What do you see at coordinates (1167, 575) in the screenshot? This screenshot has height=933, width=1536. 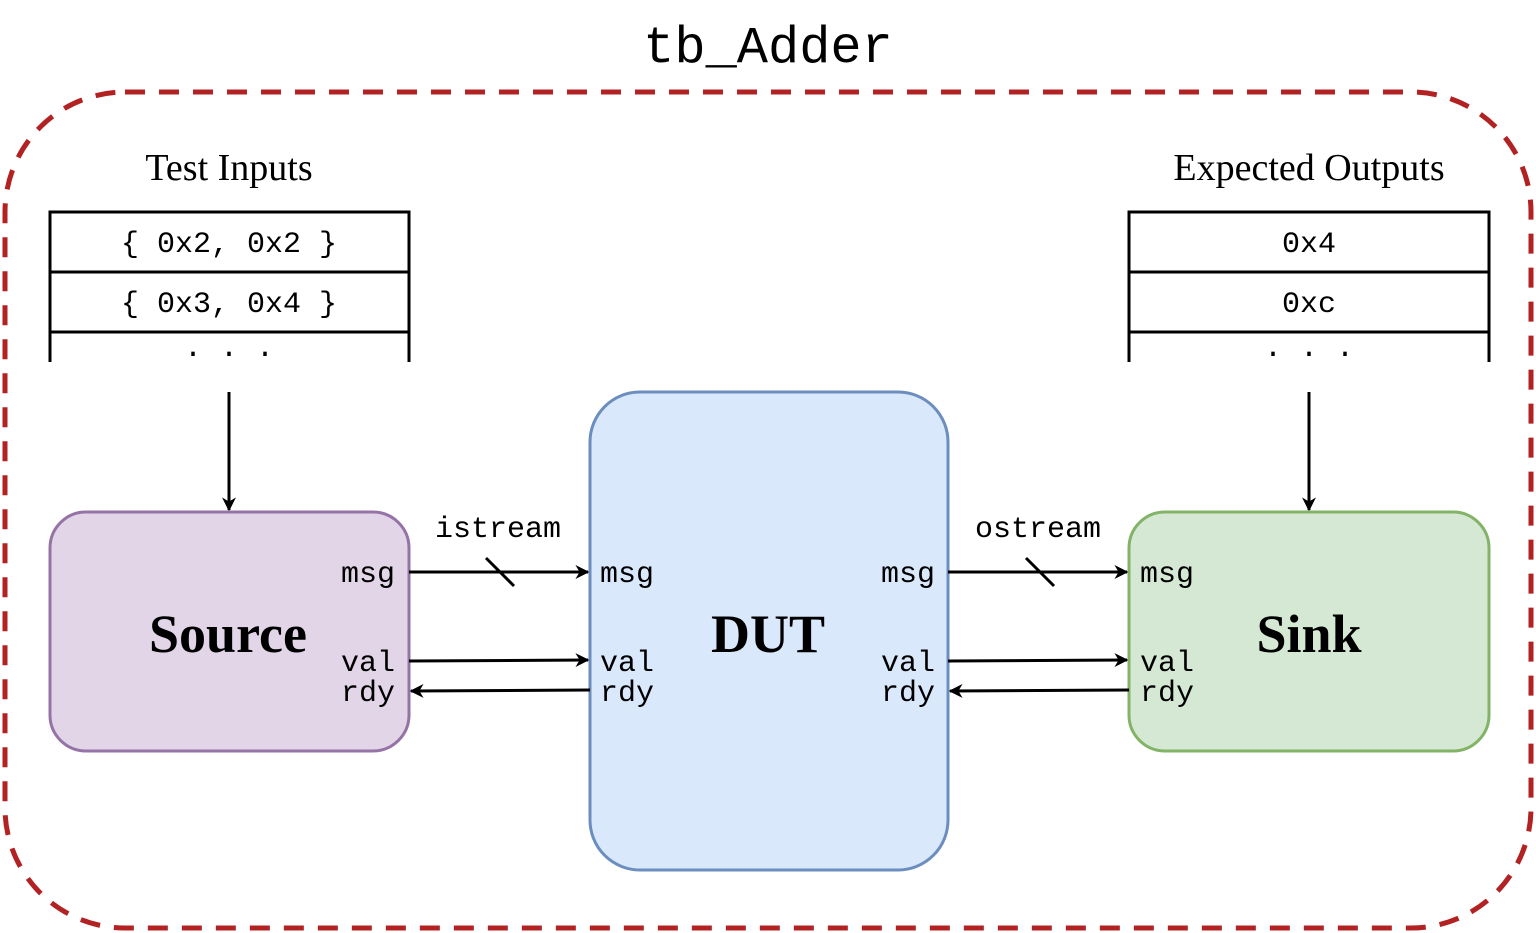 I see `sink-msg-port: msg` at bounding box center [1167, 575].